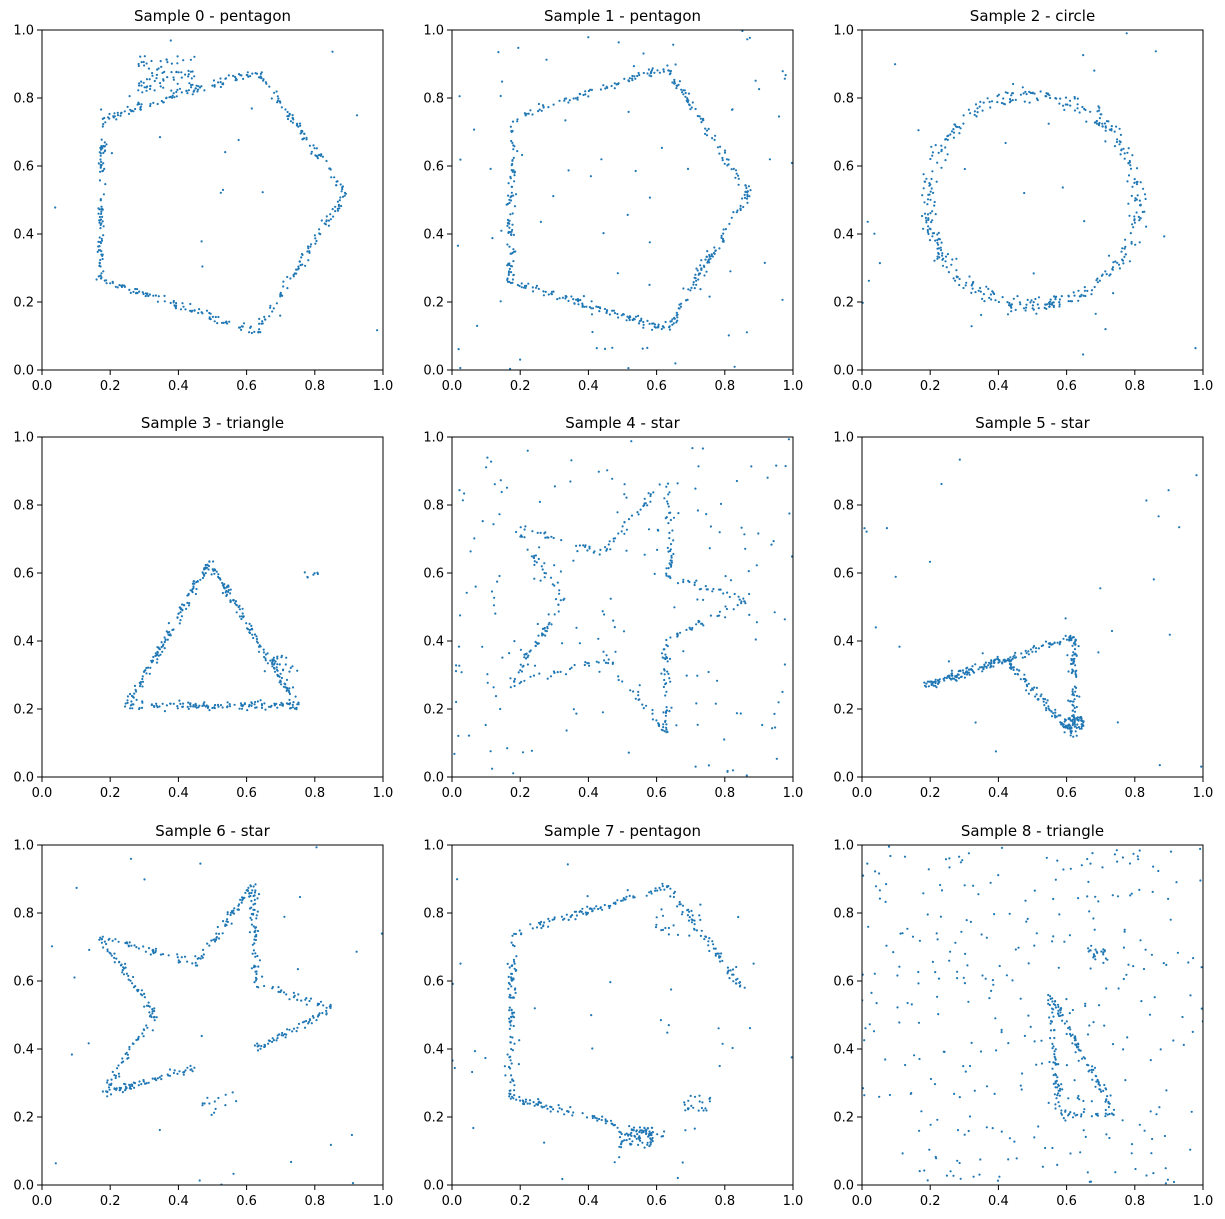 The image size is (1225, 1219). Describe the element at coordinates (622, 607) in the screenshot. I see `axes-frame` at that location.